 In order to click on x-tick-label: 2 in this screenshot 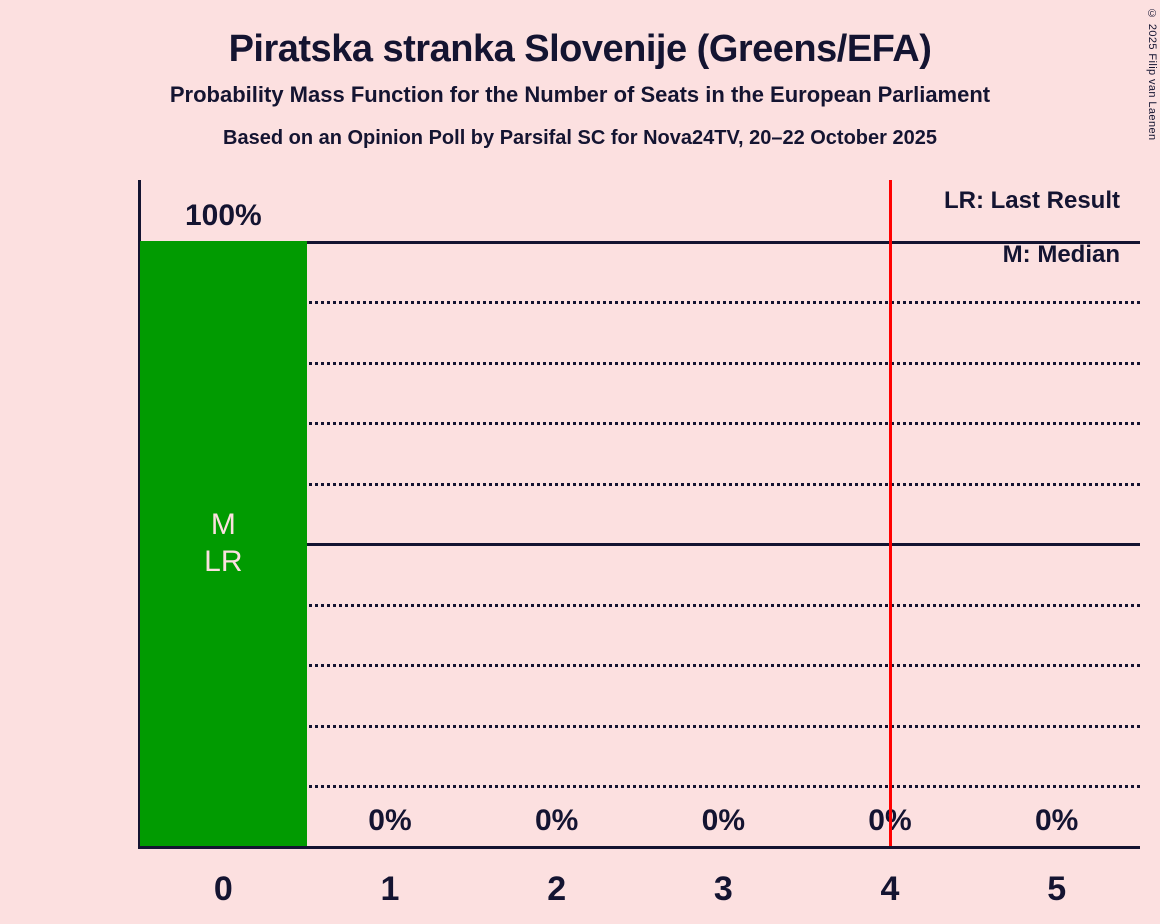, I will do `click(557, 889)`.